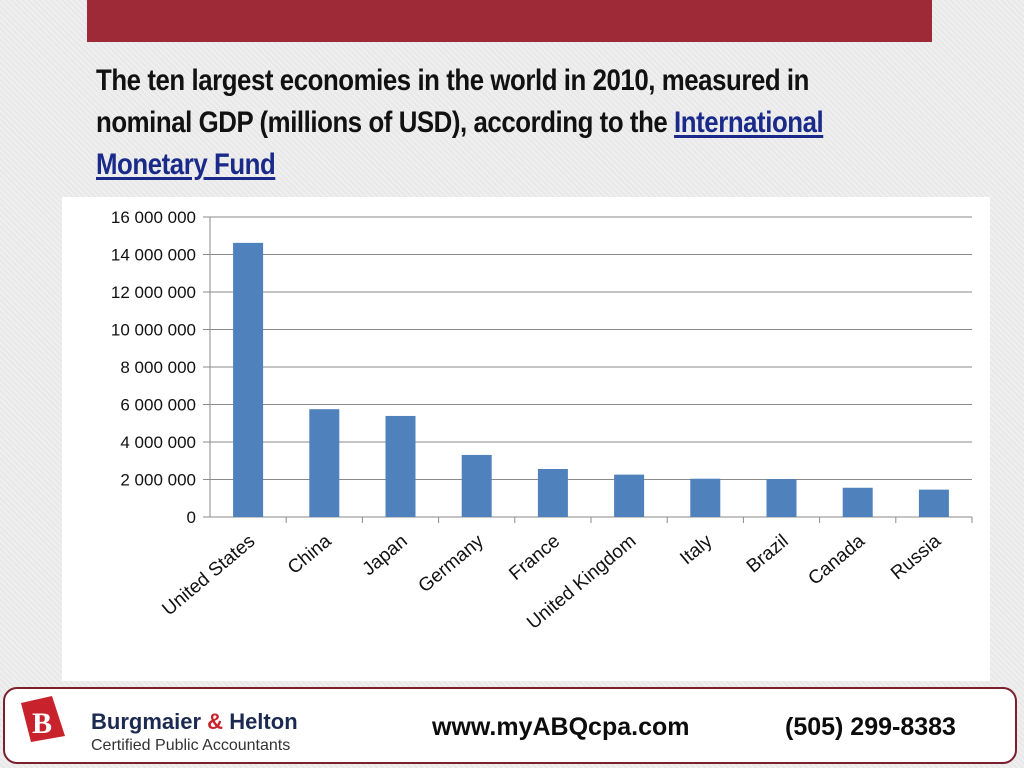 The image size is (1024, 768). Describe the element at coordinates (158, 405) in the screenshot. I see `y-tick-label: 6 000 000` at that location.